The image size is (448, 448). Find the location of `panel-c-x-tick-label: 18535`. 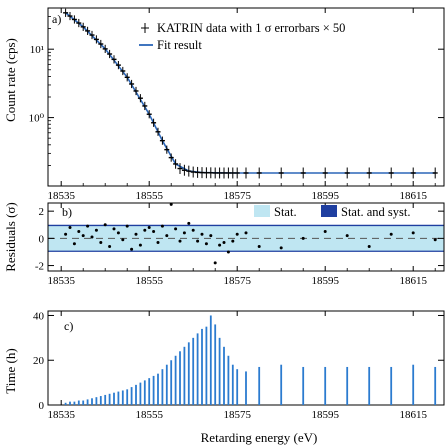

panel-c-x-tick-label: 18535 is located at coordinates (61, 415).